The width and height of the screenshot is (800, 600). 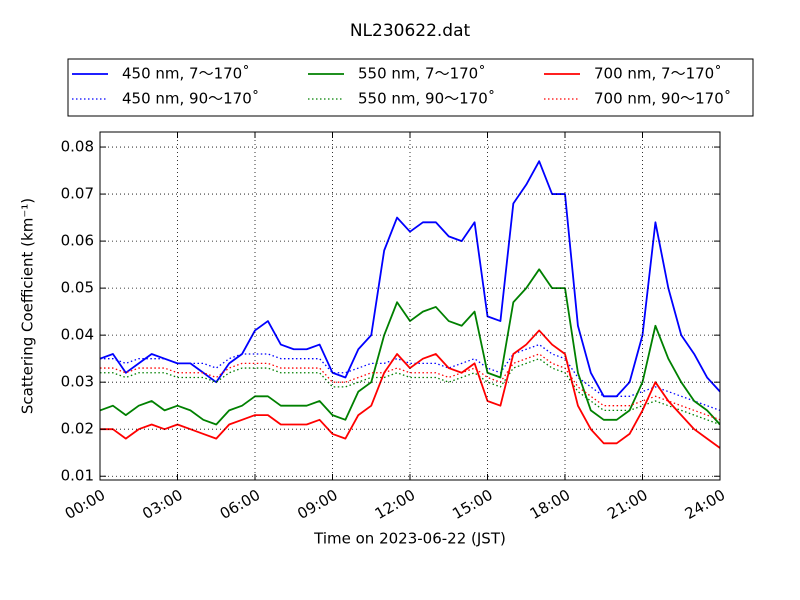 What do you see at coordinates (77, 241) in the screenshot?
I see `y-tick-label: 0.06` at bounding box center [77, 241].